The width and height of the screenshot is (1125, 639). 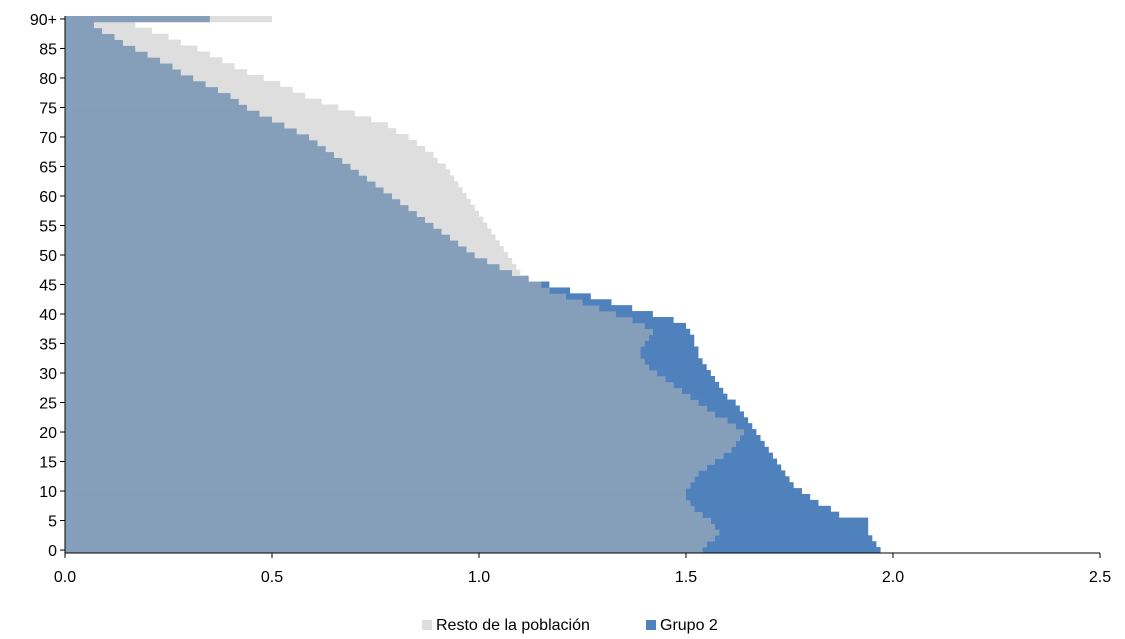 What do you see at coordinates (48, 404) in the screenshot?
I see `y-tick-label-25: 25` at bounding box center [48, 404].